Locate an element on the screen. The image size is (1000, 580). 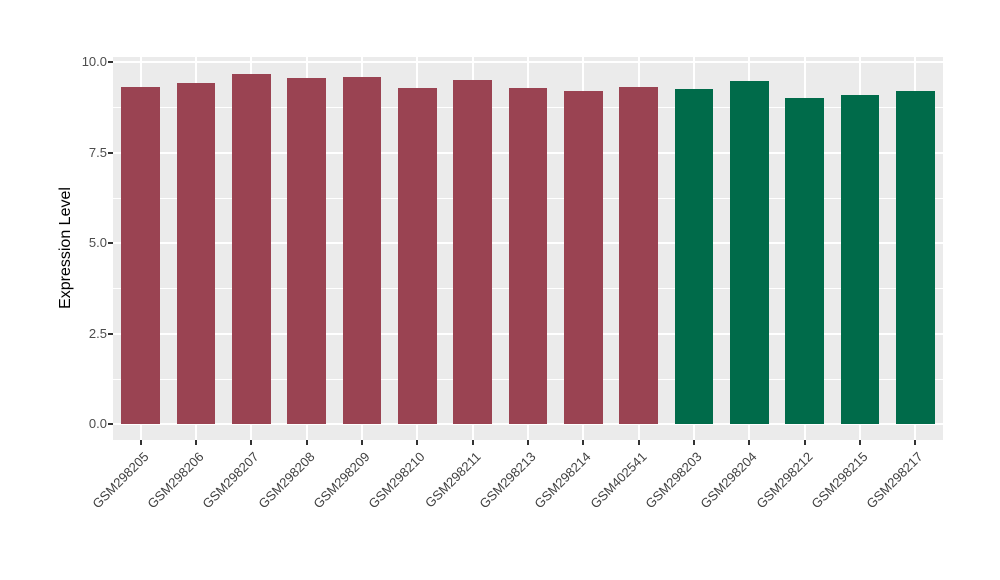
y-tick-label: 5.0 is located at coordinates (97, 242).